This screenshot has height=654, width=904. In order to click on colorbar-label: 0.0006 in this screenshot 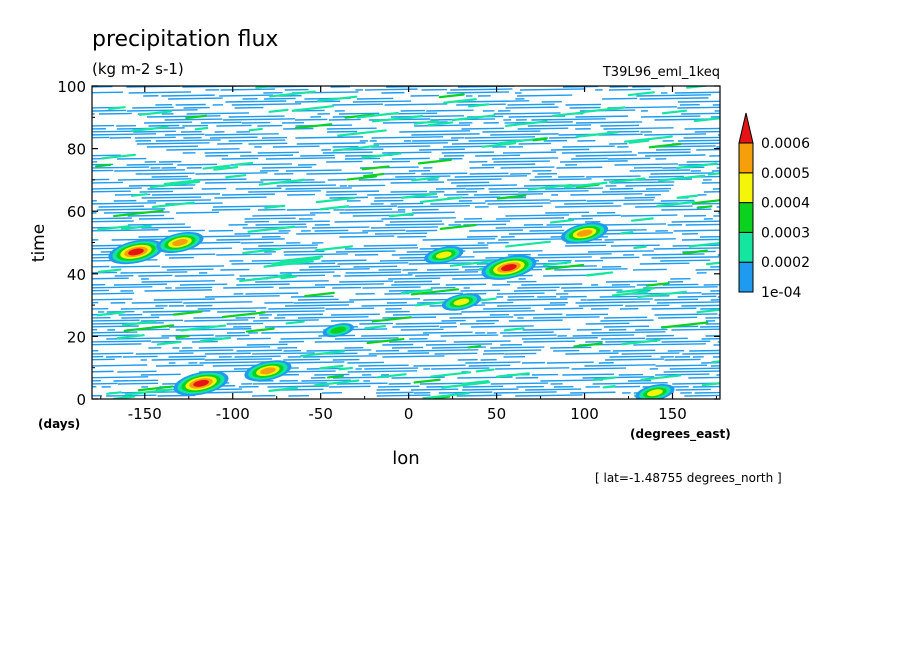, I will do `click(785, 144)`.